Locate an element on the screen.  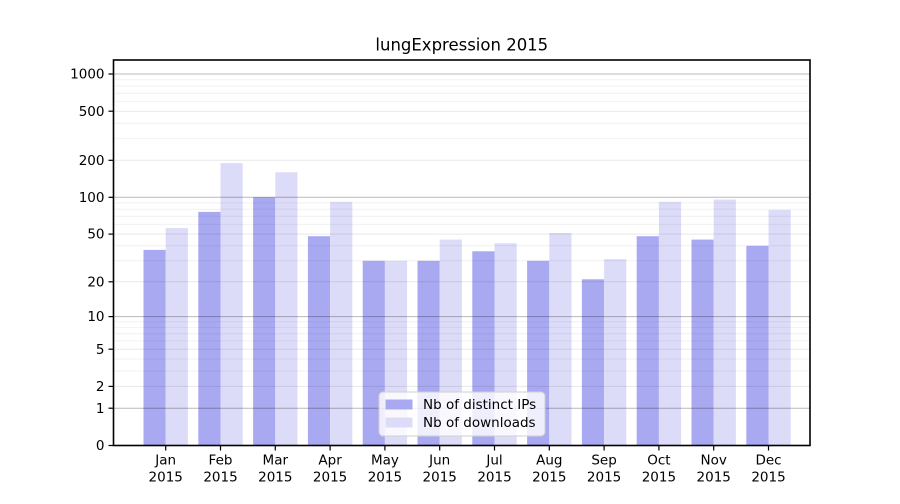
y-tick-label: 0 is located at coordinates (100, 446).